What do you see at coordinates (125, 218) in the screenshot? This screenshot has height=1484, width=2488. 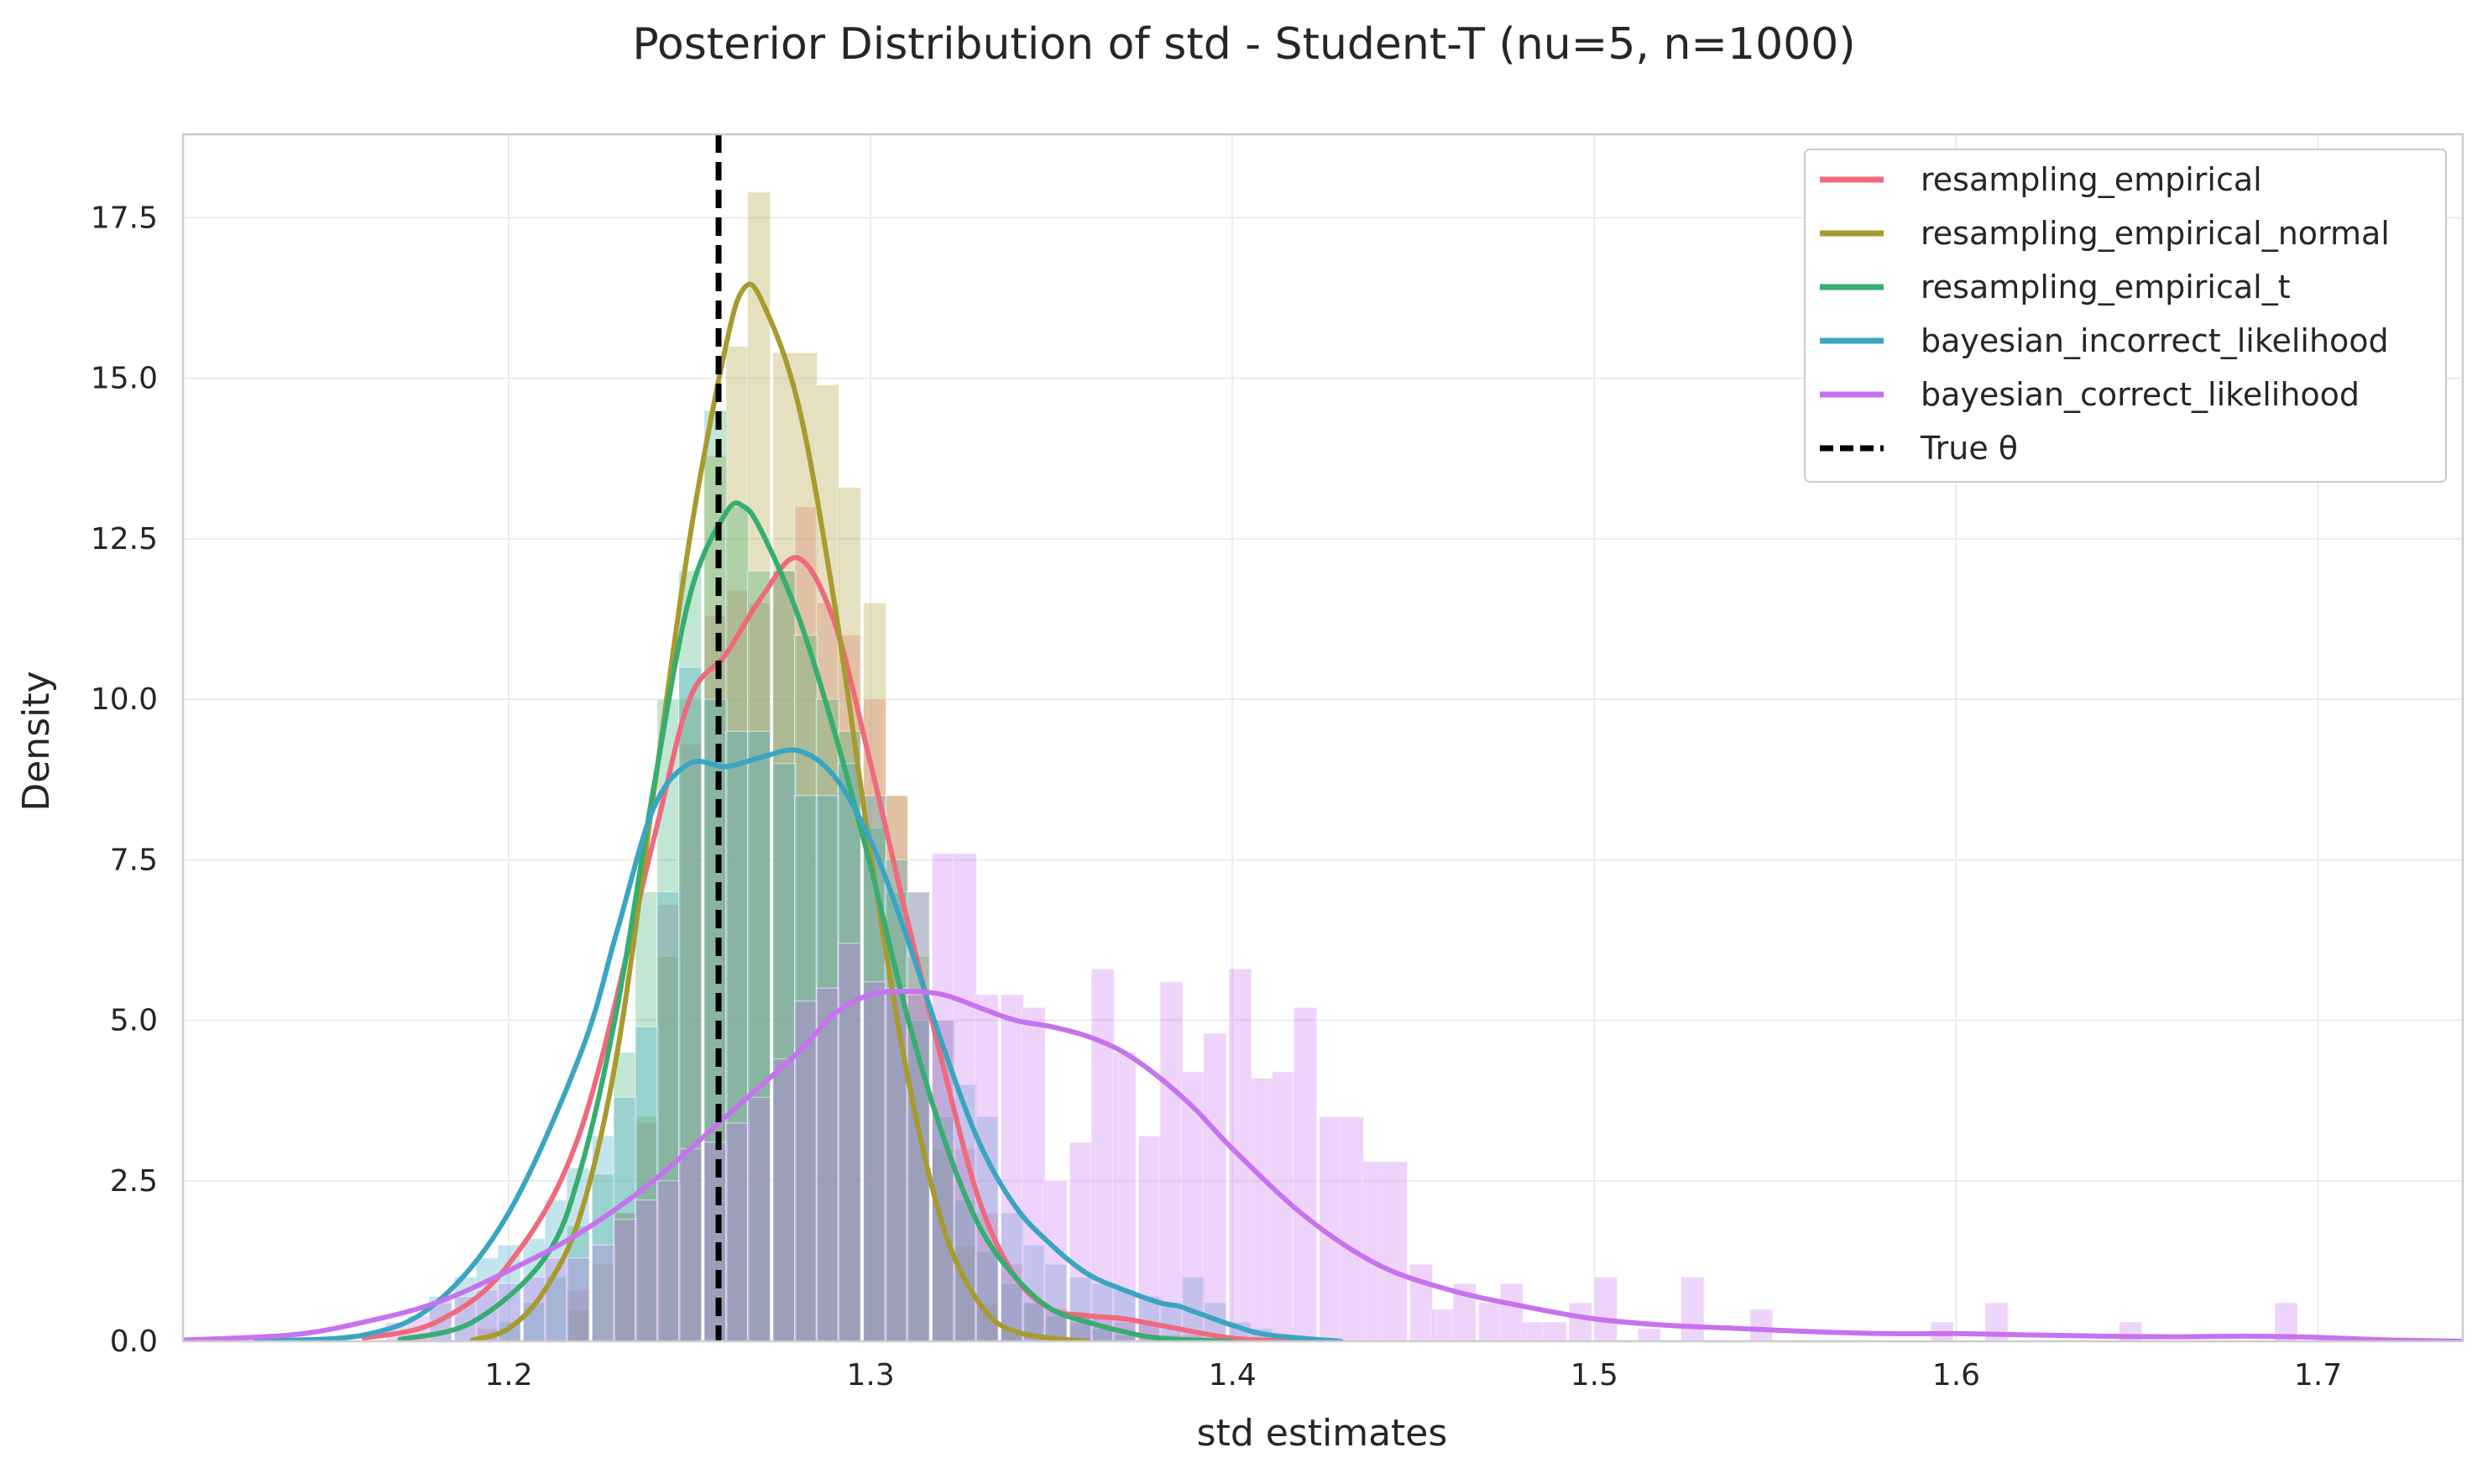 I see `y-tick-label: 17.5` at bounding box center [125, 218].